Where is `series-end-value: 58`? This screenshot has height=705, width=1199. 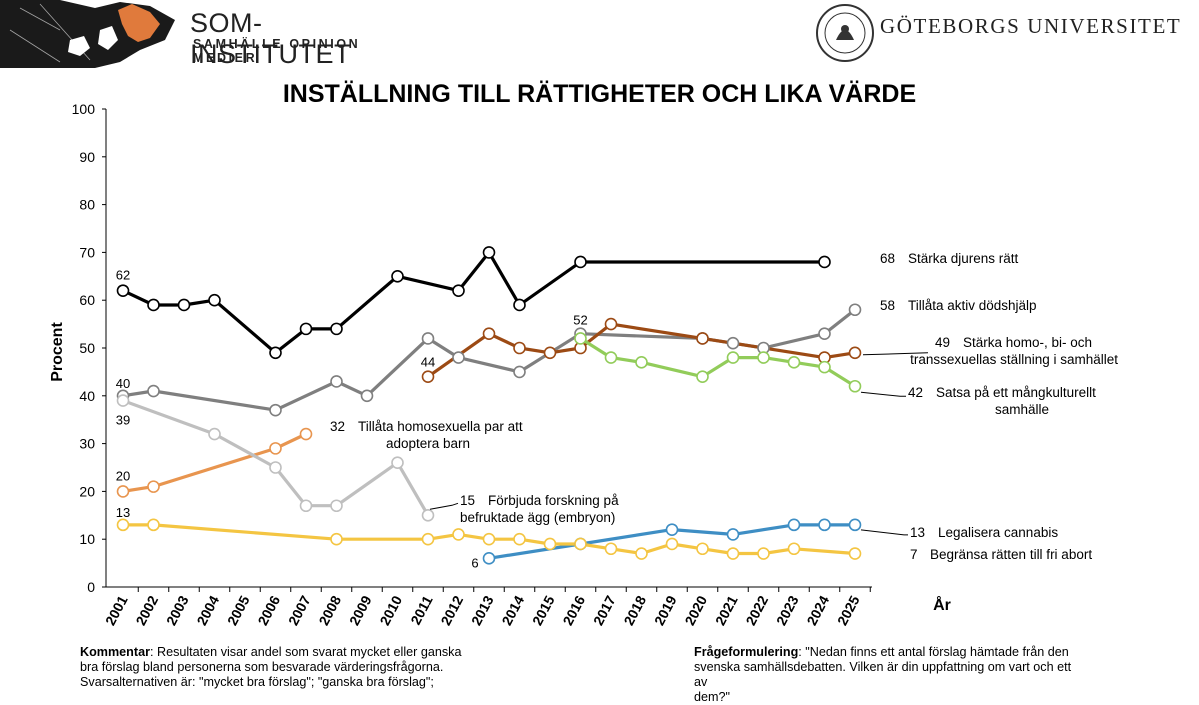
series-end-value: 58 is located at coordinates (887, 305).